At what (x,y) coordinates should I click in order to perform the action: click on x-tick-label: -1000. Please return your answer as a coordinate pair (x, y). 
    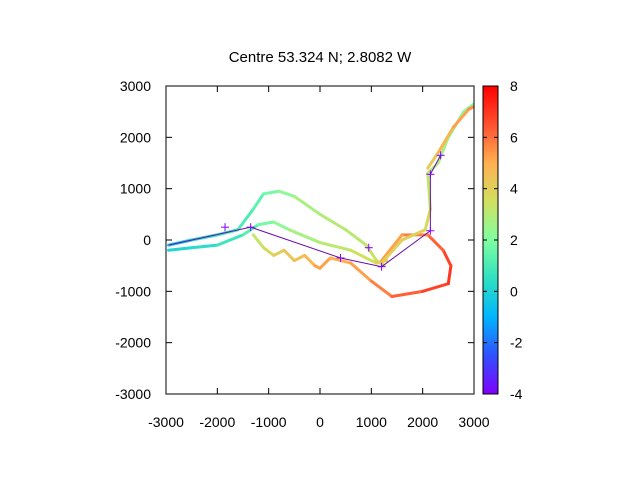
    Looking at the image, I should click on (269, 422).